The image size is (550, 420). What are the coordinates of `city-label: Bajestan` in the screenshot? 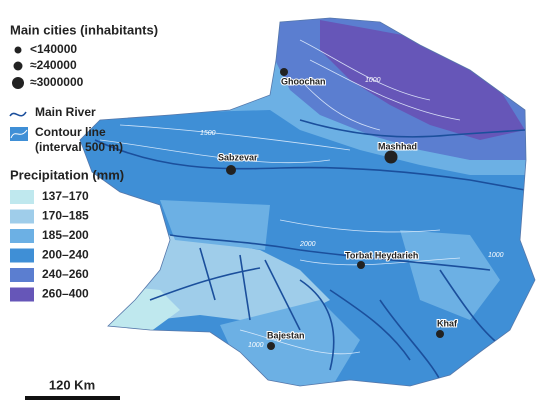 It's located at (286, 335).